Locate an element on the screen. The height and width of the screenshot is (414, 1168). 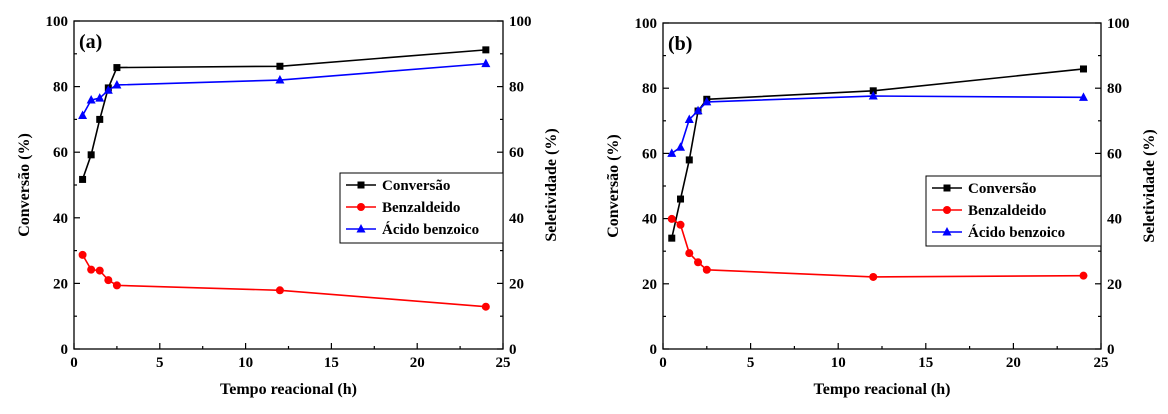
x-tick-label: 5 is located at coordinates (751, 363).